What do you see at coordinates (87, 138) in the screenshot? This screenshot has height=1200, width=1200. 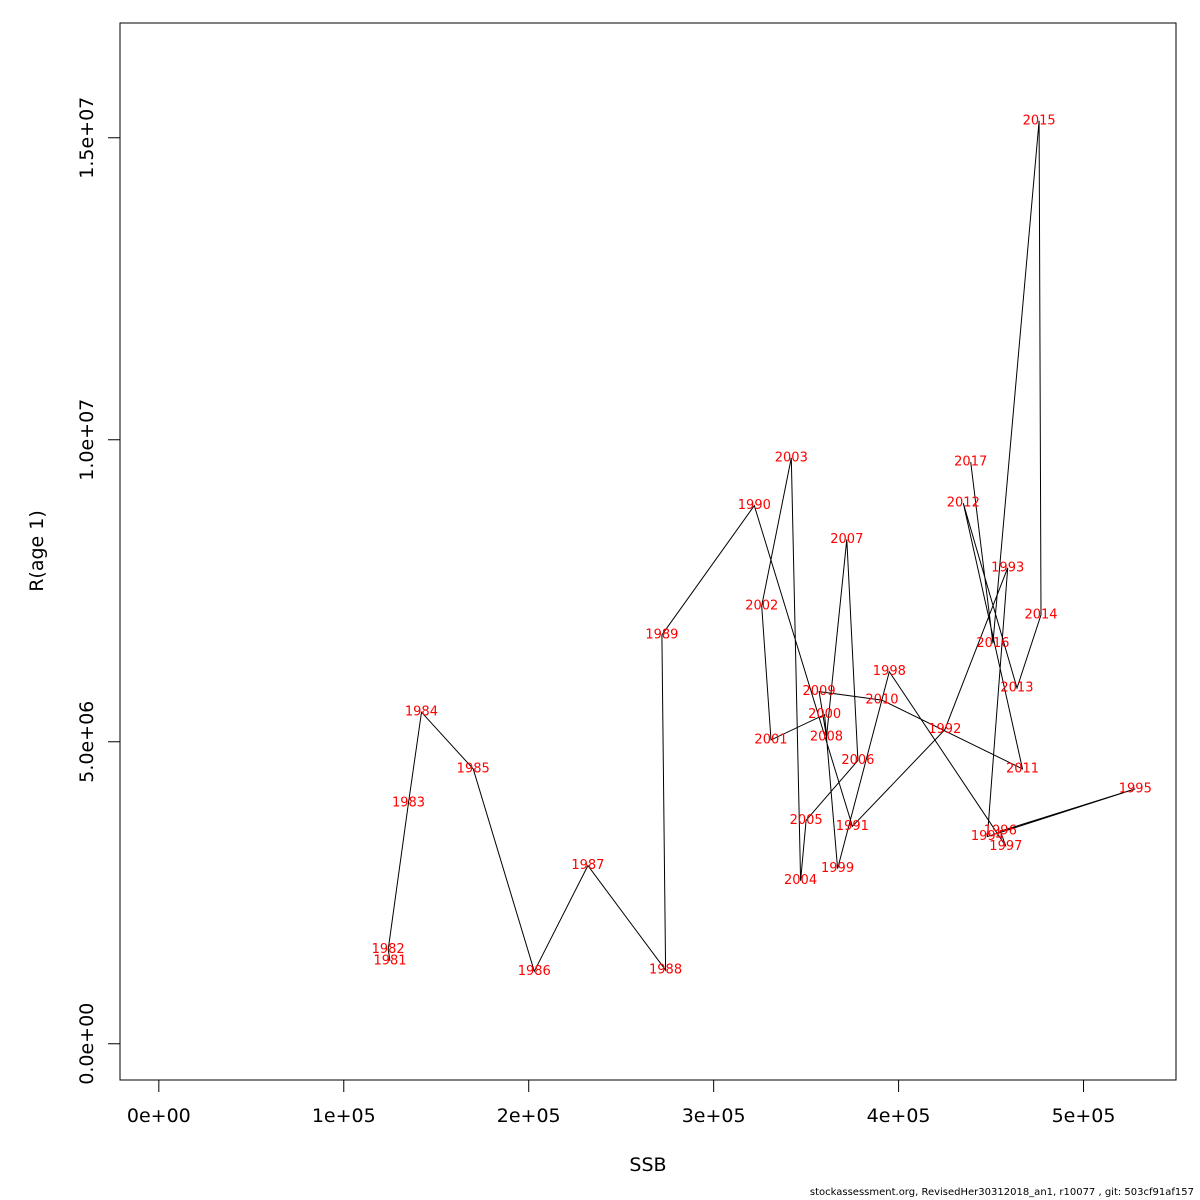 I see `y-tick-label: 1.5e+07` at bounding box center [87, 138].